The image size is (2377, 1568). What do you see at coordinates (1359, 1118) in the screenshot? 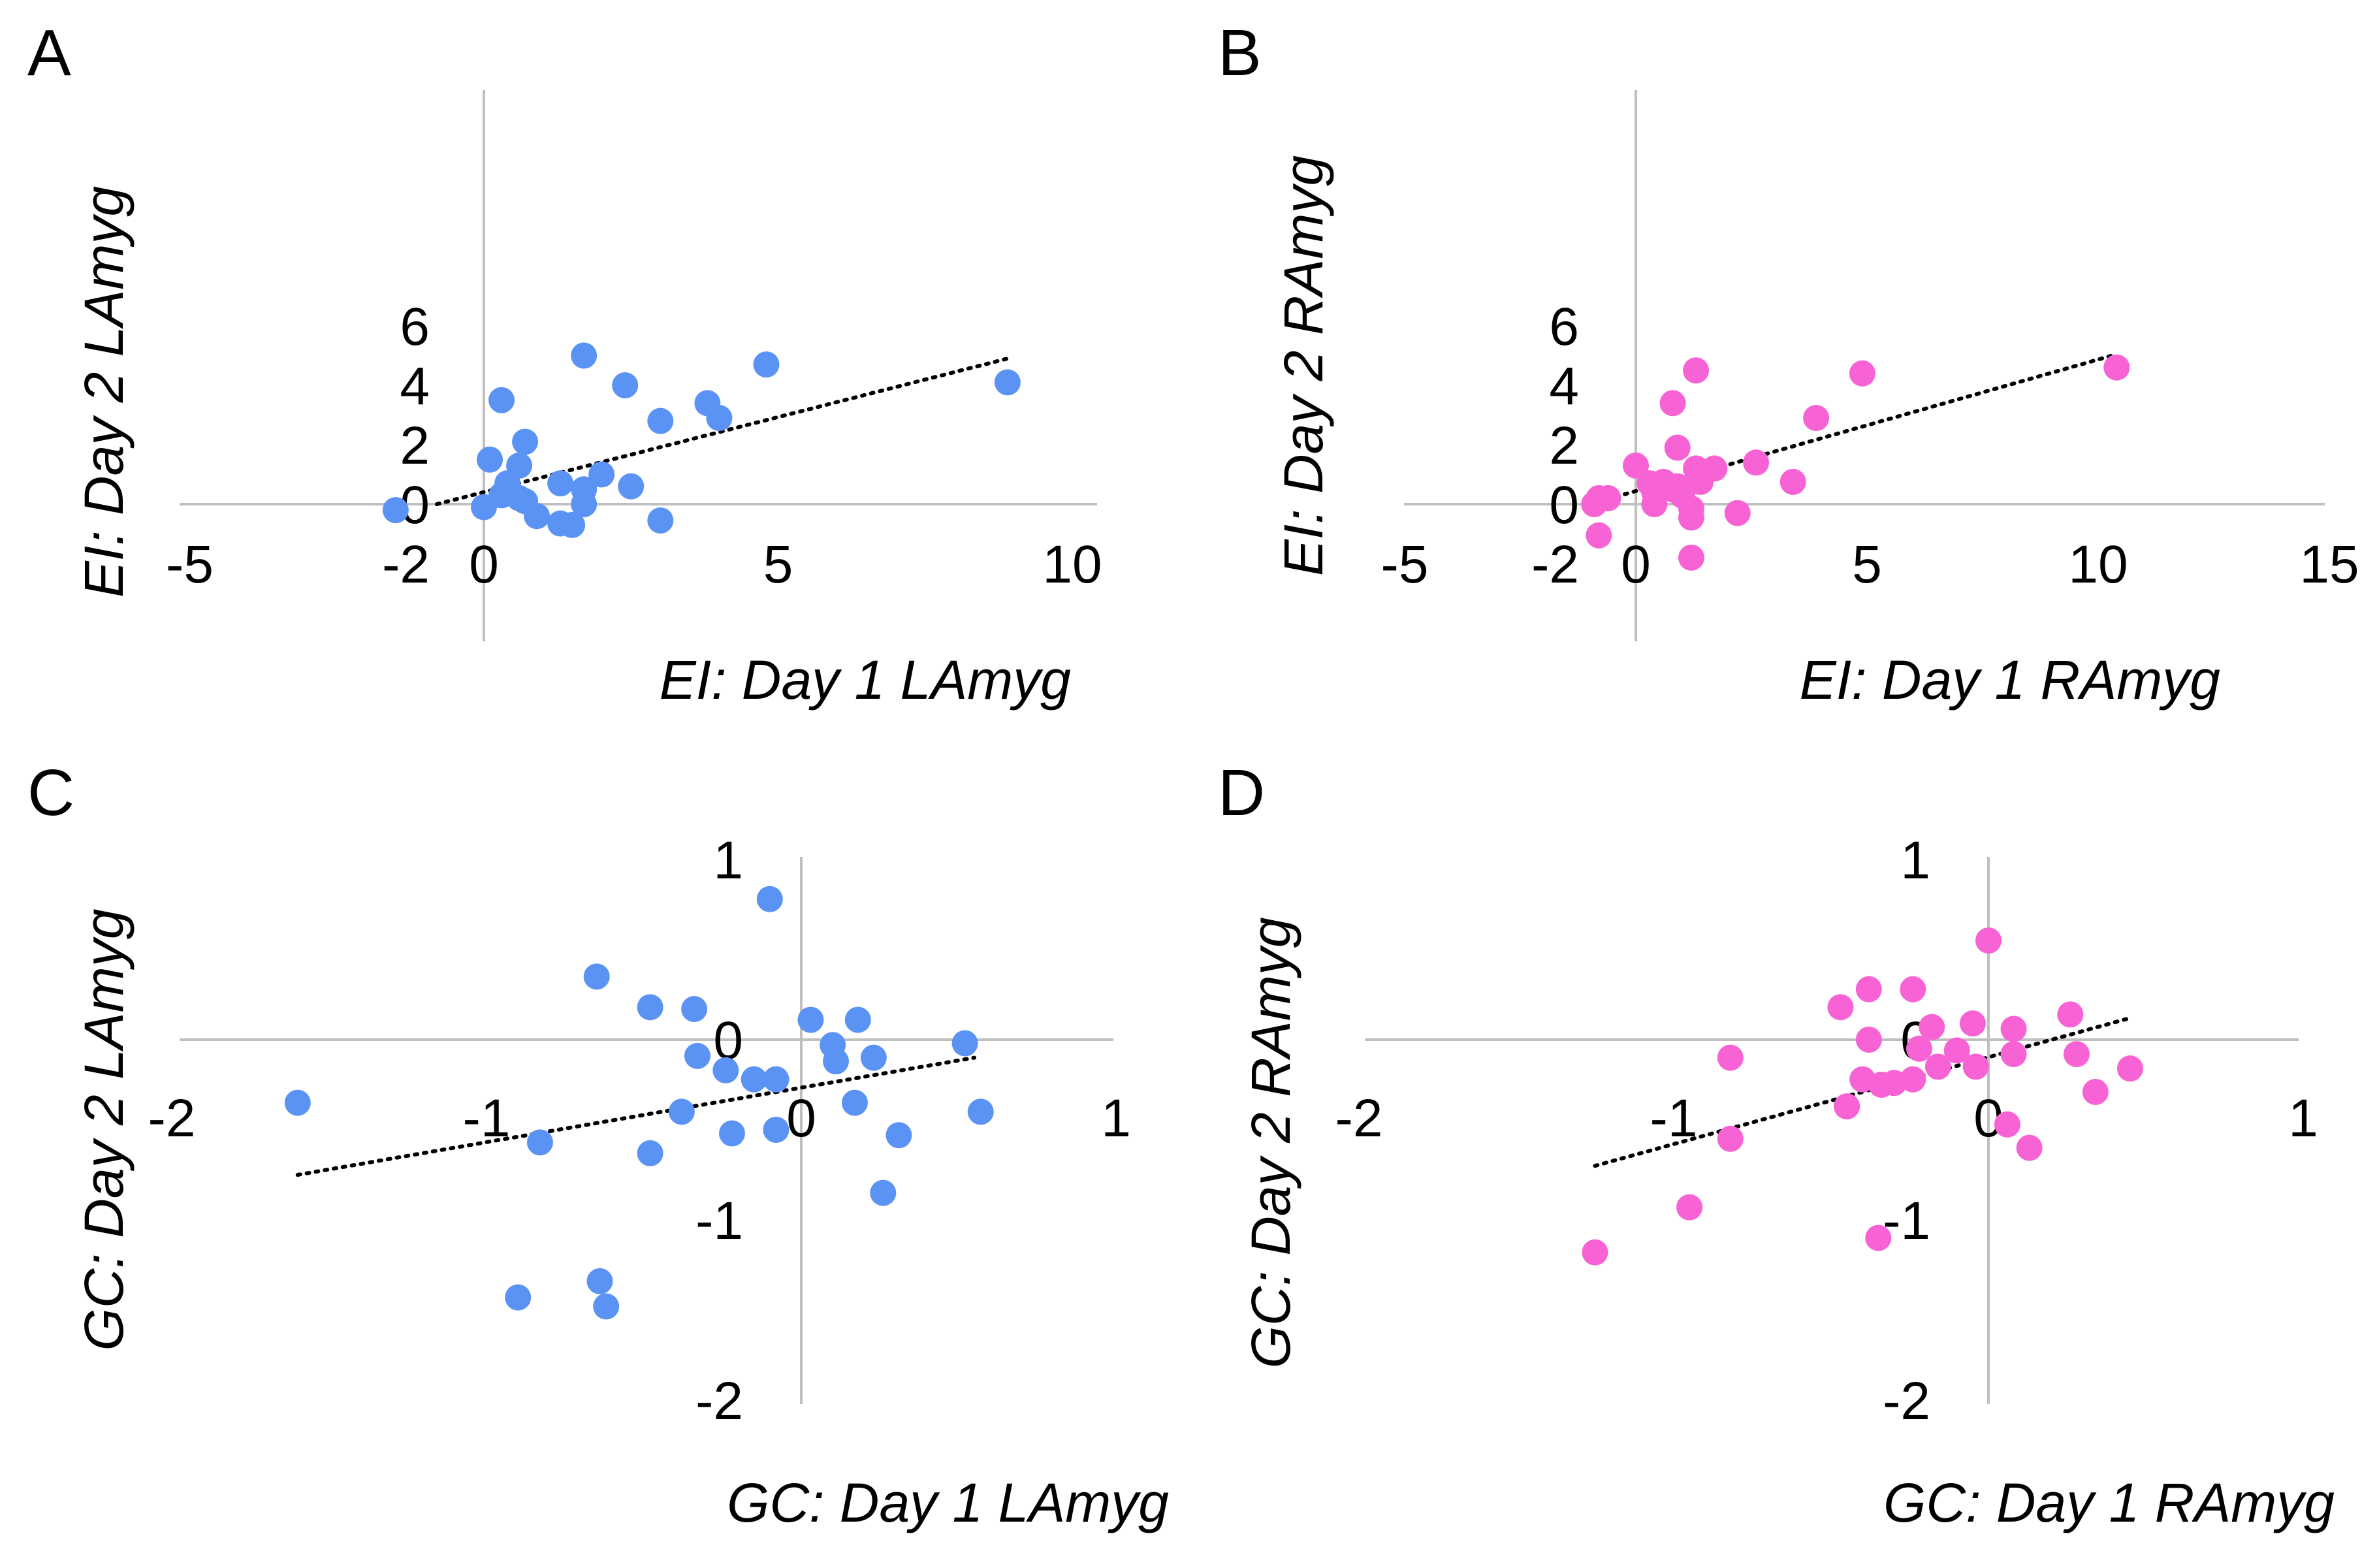
I see `x-tick-label: -2` at bounding box center [1359, 1118].